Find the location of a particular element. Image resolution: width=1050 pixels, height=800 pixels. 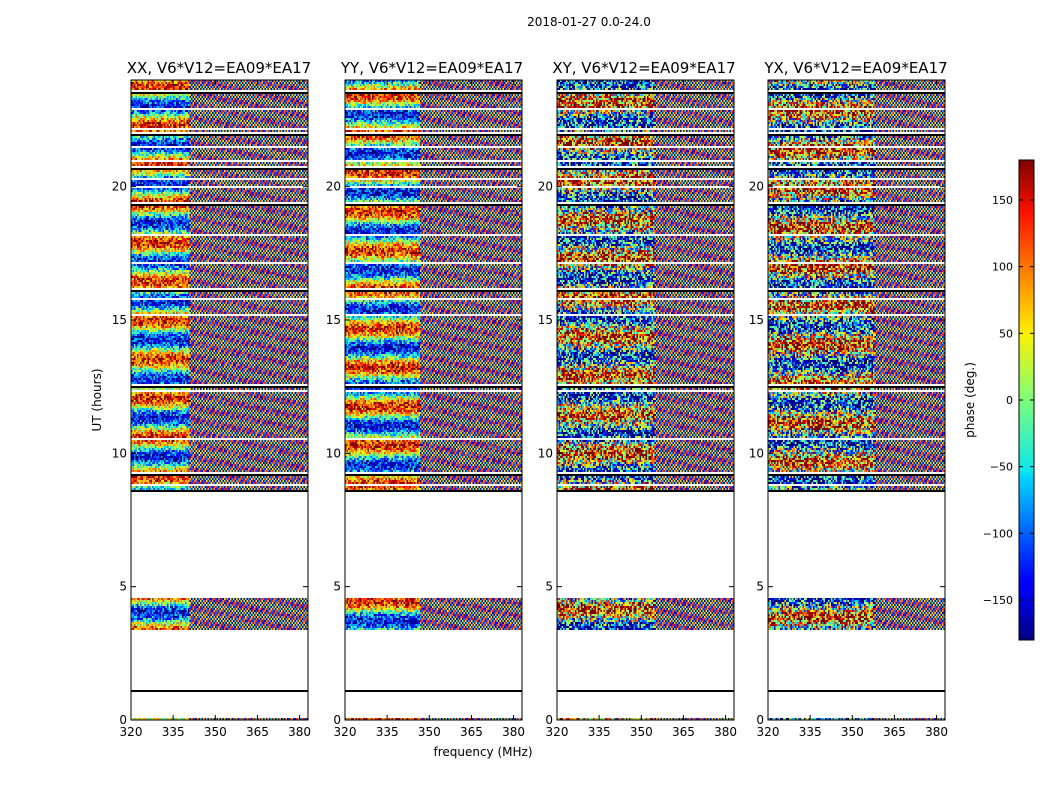

colorbar-tick-label: 0 is located at coordinates (1009, 400).